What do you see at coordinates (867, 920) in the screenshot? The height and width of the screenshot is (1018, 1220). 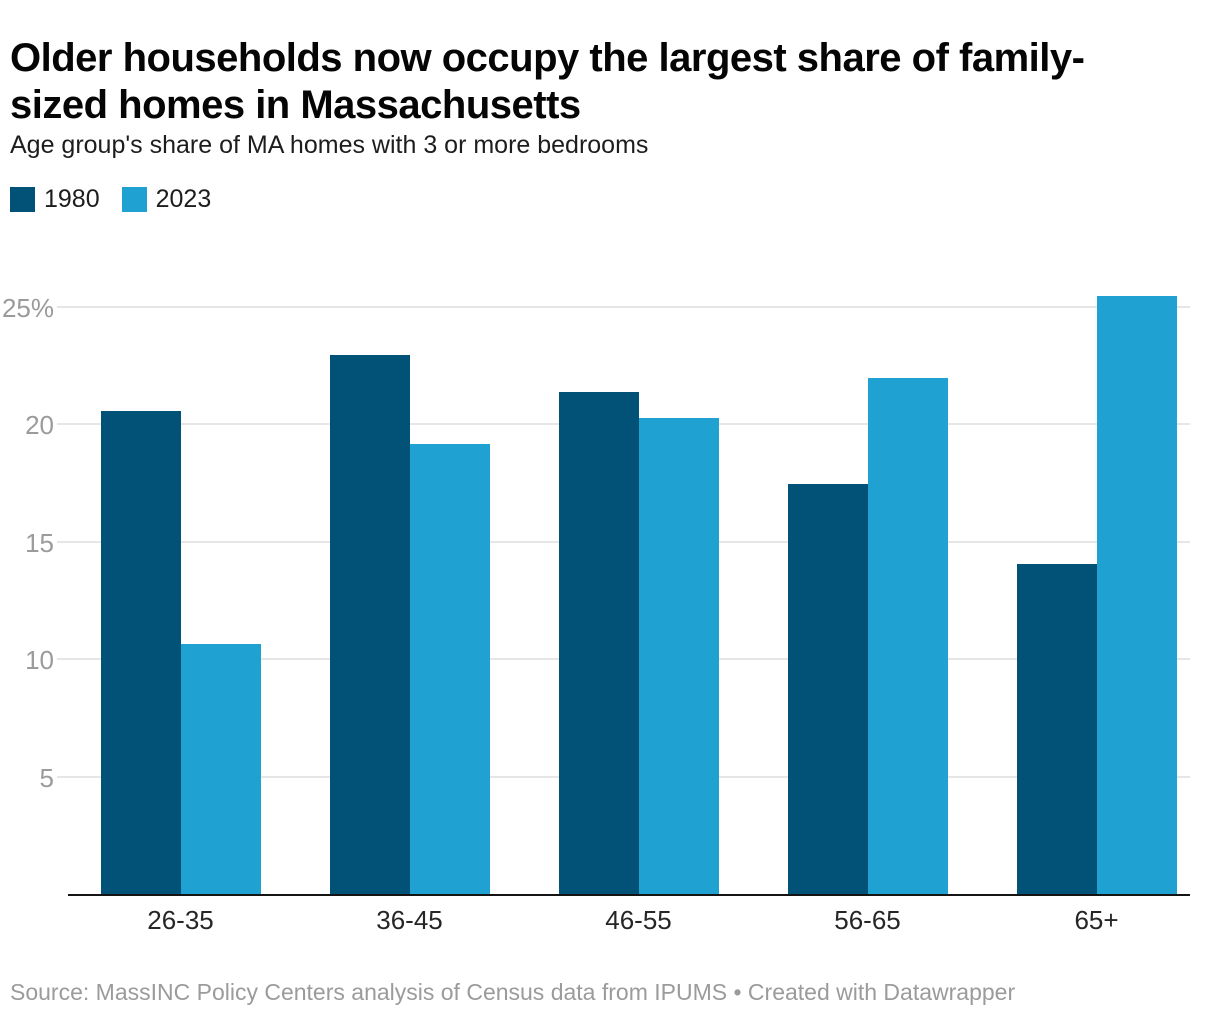 I see `x-axis-label-56-65: 56-65` at bounding box center [867, 920].